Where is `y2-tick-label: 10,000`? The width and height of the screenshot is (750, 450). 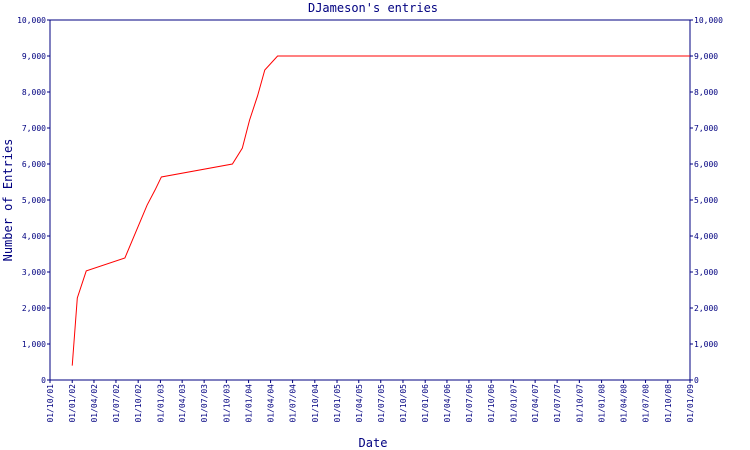
y2-tick-label: 10,000 is located at coordinates (708, 20).